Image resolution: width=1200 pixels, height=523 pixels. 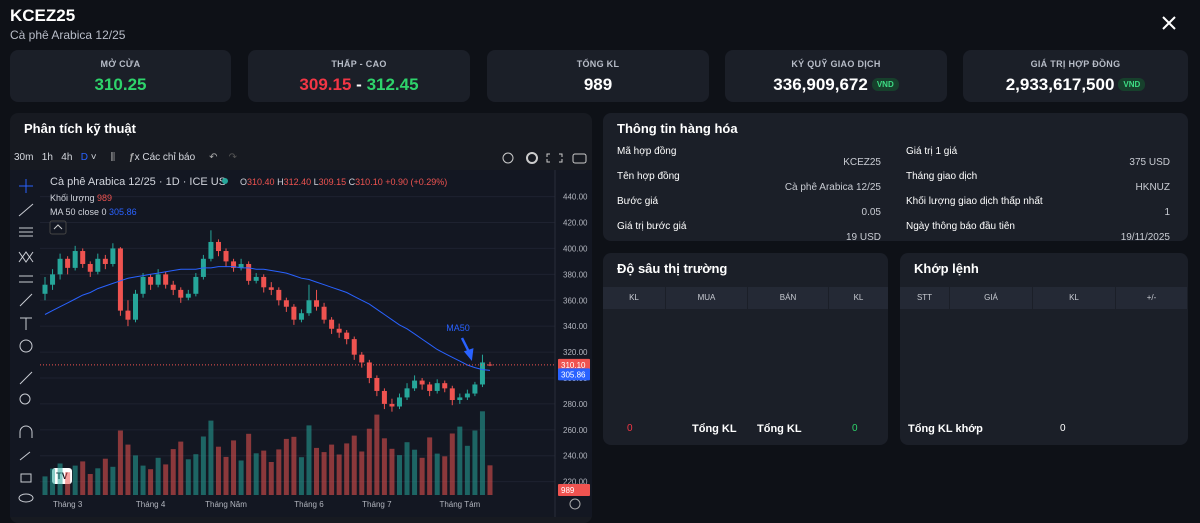 What do you see at coordinates (945, 429) in the screenshot?
I see `footer-cell: Tổng KL khớp` at bounding box center [945, 429].